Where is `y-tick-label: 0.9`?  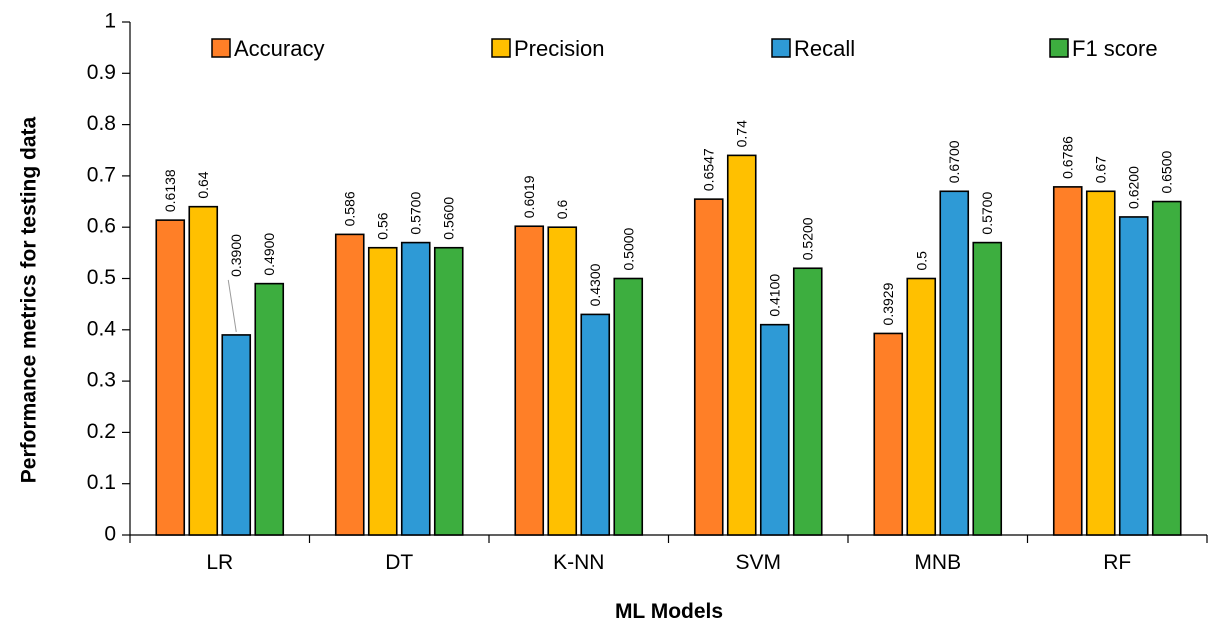
y-tick-label: 0.9 is located at coordinates (101, 72).